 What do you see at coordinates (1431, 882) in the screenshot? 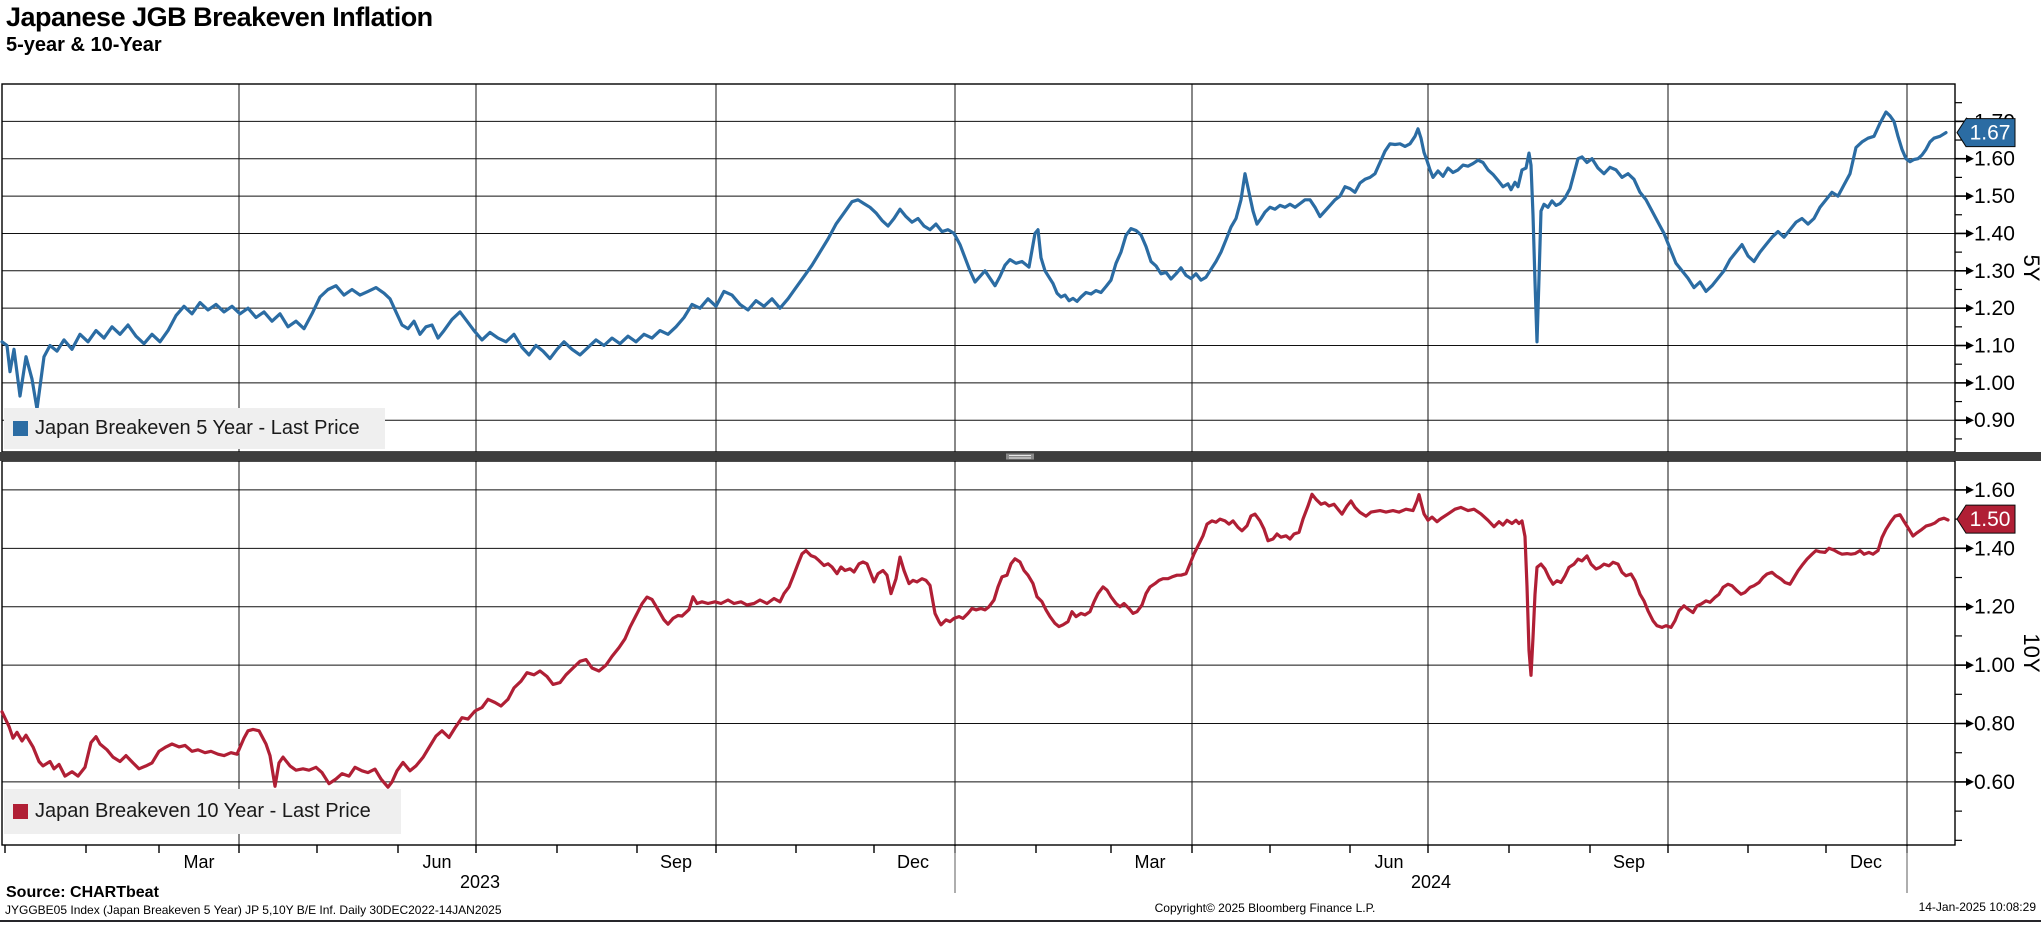
I see `x-year-label: 2024` at bounding box center [1431, 882].